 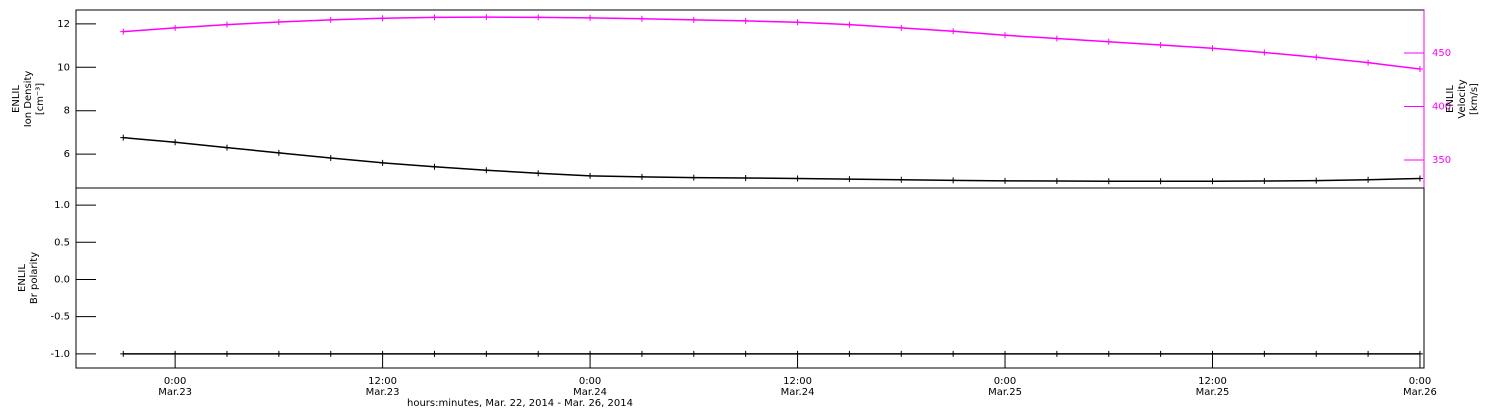 I want to click on y-axis-title-line: [cm⁻³], so click(x=40, y=99).